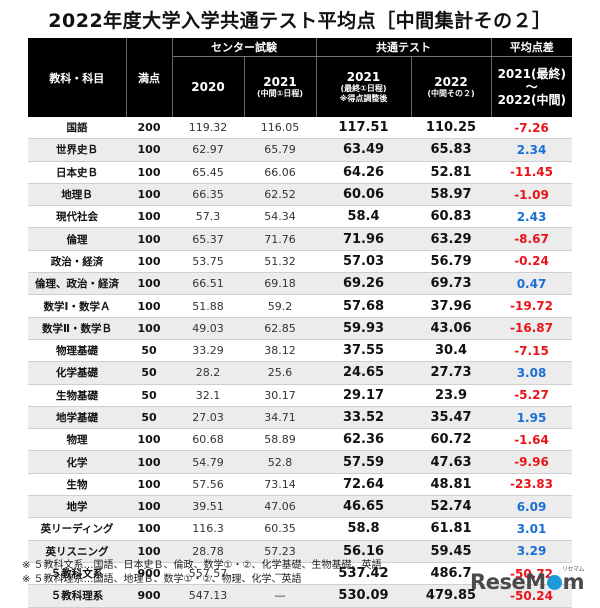 The height and width of the screenshot is (608, 600). I want to click on center-2021-cell: 58.89, so click(280, 440).